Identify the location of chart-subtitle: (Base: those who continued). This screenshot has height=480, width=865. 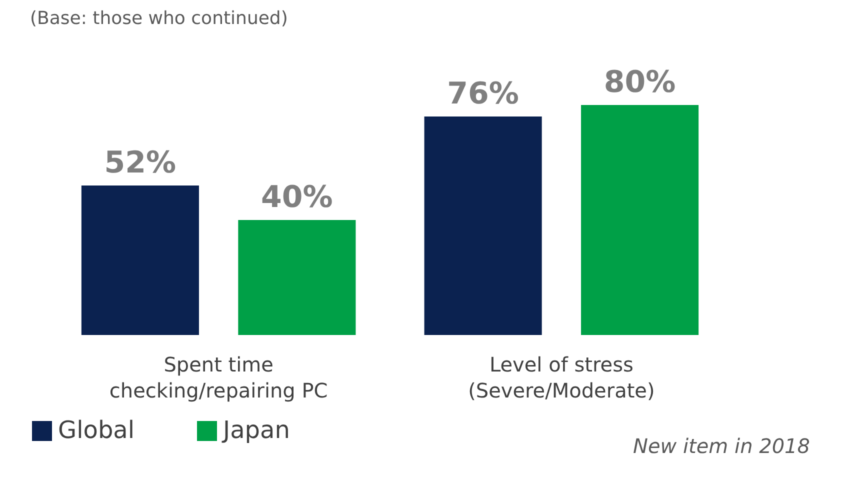
(159, 18).